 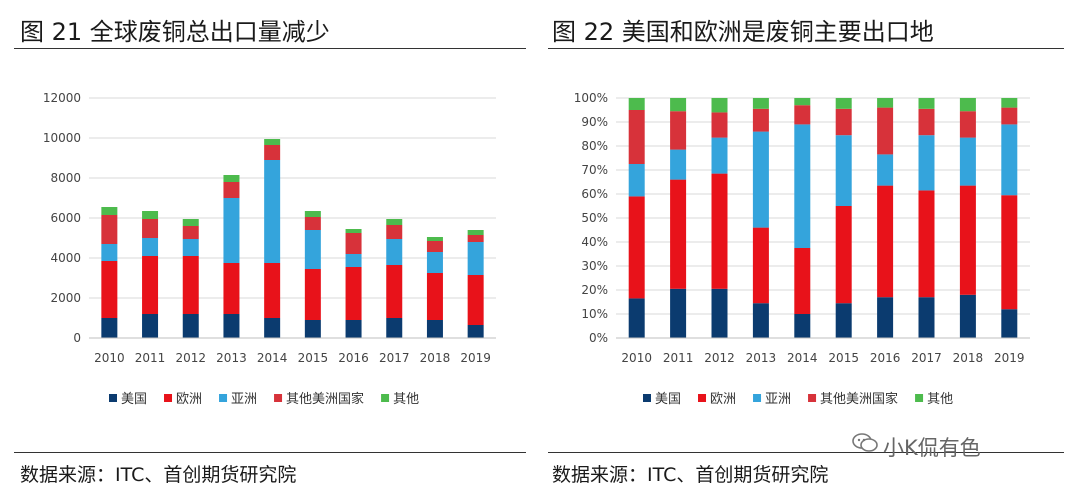 What do you see at coordinates (77, 338) in the screenshot?
I see `y-tick-label: 0` at bounding box center [77, 338].